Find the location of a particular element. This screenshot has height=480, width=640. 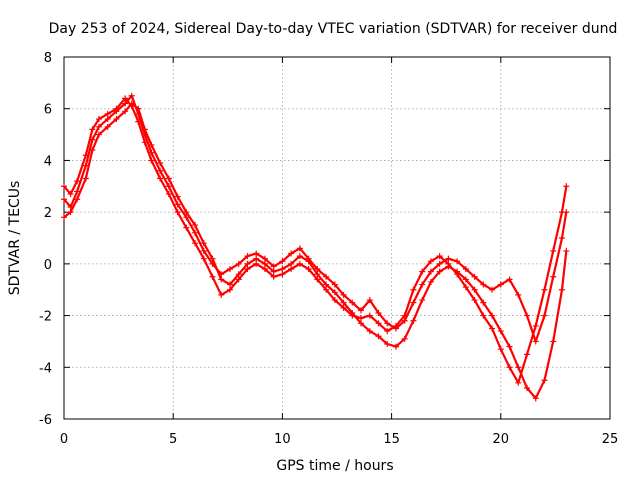

y-tick-label: 2 is located at coordinates (48, 213).